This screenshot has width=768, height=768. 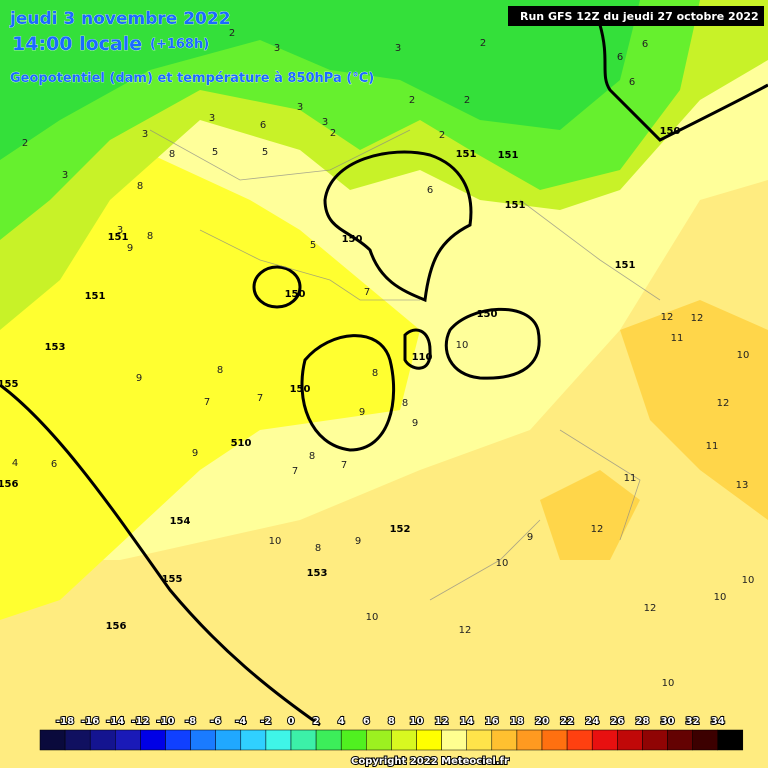 What do you see at coordinates (265, 721) in the screenshot?
I see `legend-tick-label: -2` at bounding box center [265, 721].